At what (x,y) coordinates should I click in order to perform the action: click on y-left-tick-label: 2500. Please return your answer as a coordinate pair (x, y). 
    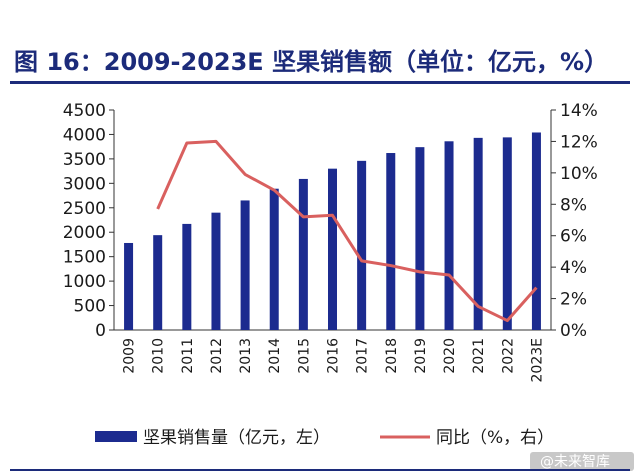
    Looking at the image, I should click on (84, 209).